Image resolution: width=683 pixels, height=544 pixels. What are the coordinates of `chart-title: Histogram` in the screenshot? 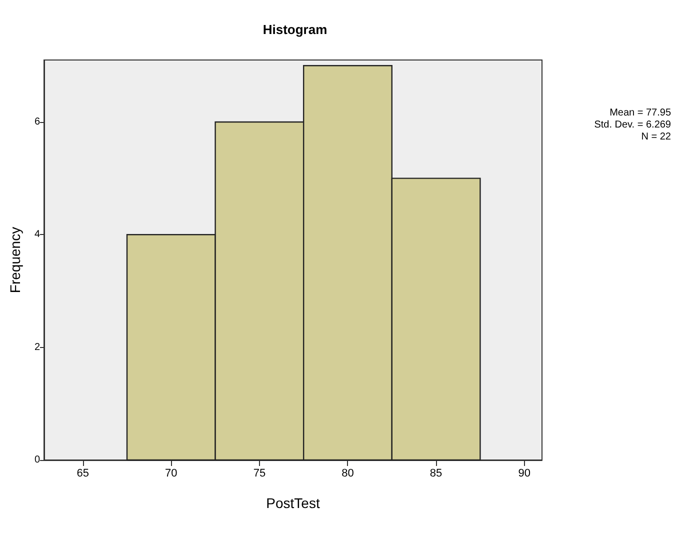 It's located at (295, 29).